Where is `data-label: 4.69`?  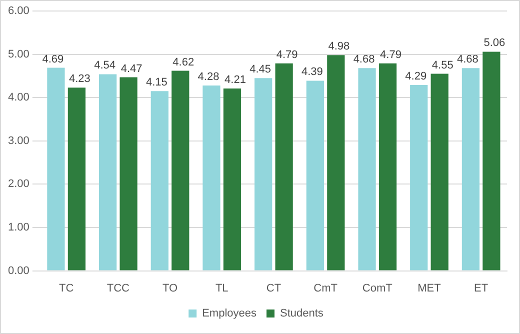
data-label: 4.69 is located at coordinates (53, 59).